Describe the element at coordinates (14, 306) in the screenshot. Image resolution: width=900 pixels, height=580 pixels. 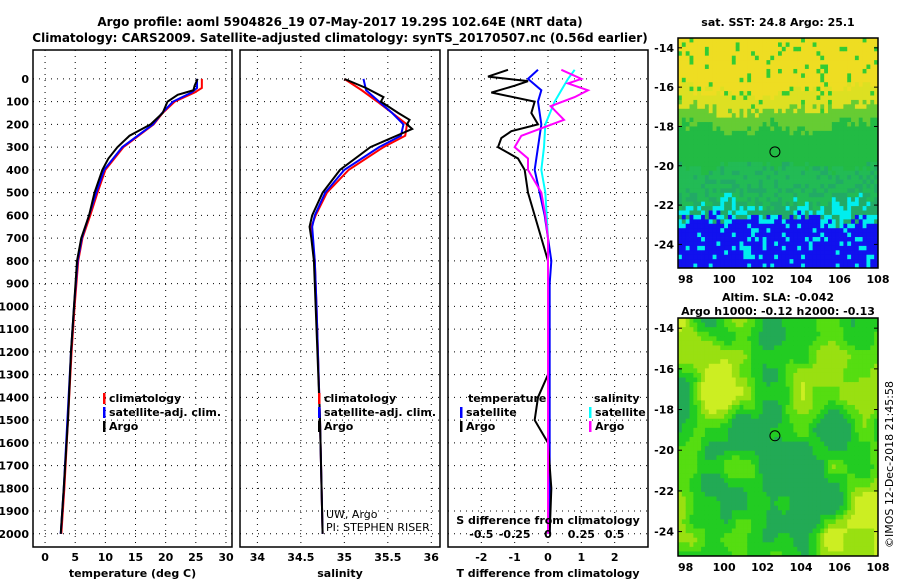
I see `depth-tick-label: 1000` at that location.